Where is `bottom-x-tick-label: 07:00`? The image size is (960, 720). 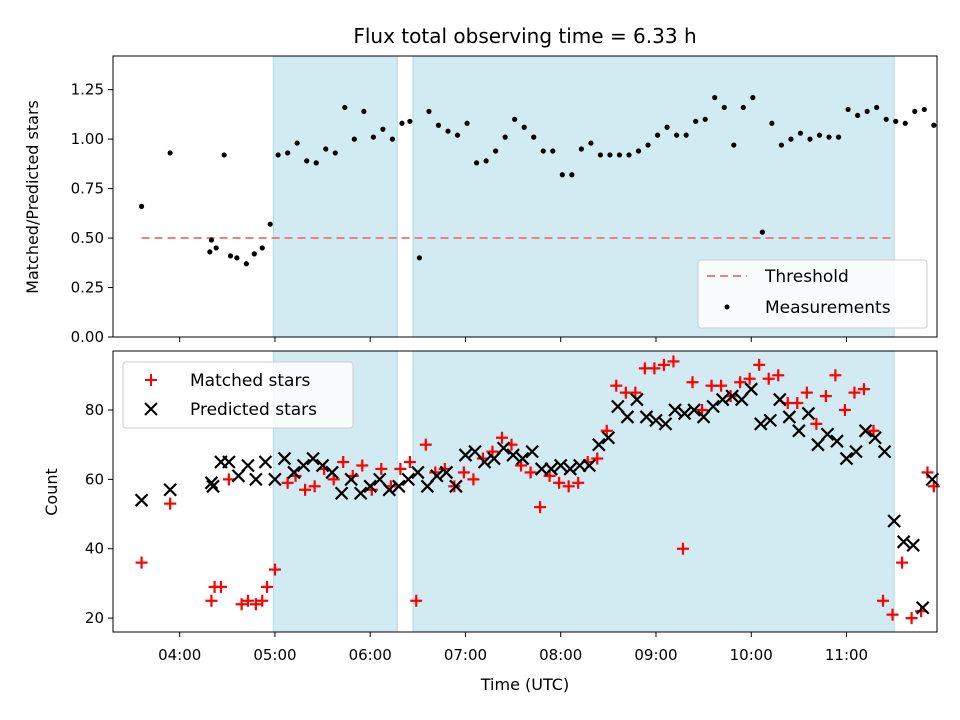 bottom-x-tick-label: 07:00 is located at coordinates (465, 655).